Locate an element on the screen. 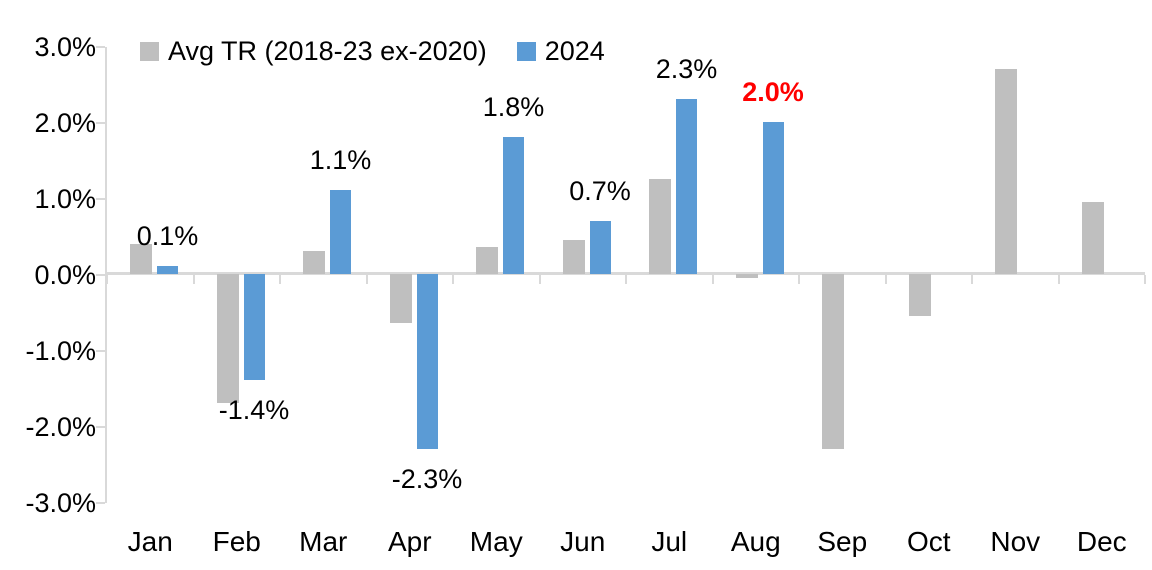 The height and width of the screenshot is (570, 1152). x-axis-label: Jun is located at coordinates (583, 541).